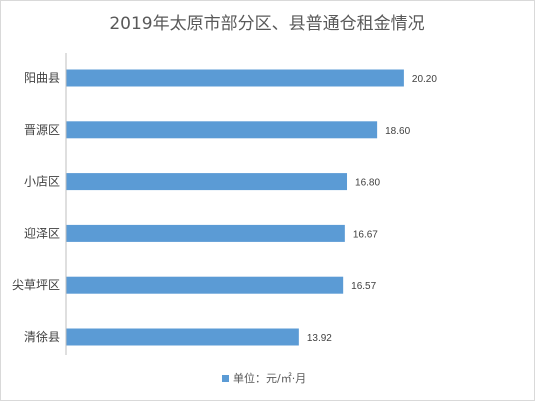 Image resolution: width=535 pixels, height=401 pixels. What do you see at coordinates (424, 79) in the screenshot?
I see `data-label: 20.20` at bounding box center [424, 79].